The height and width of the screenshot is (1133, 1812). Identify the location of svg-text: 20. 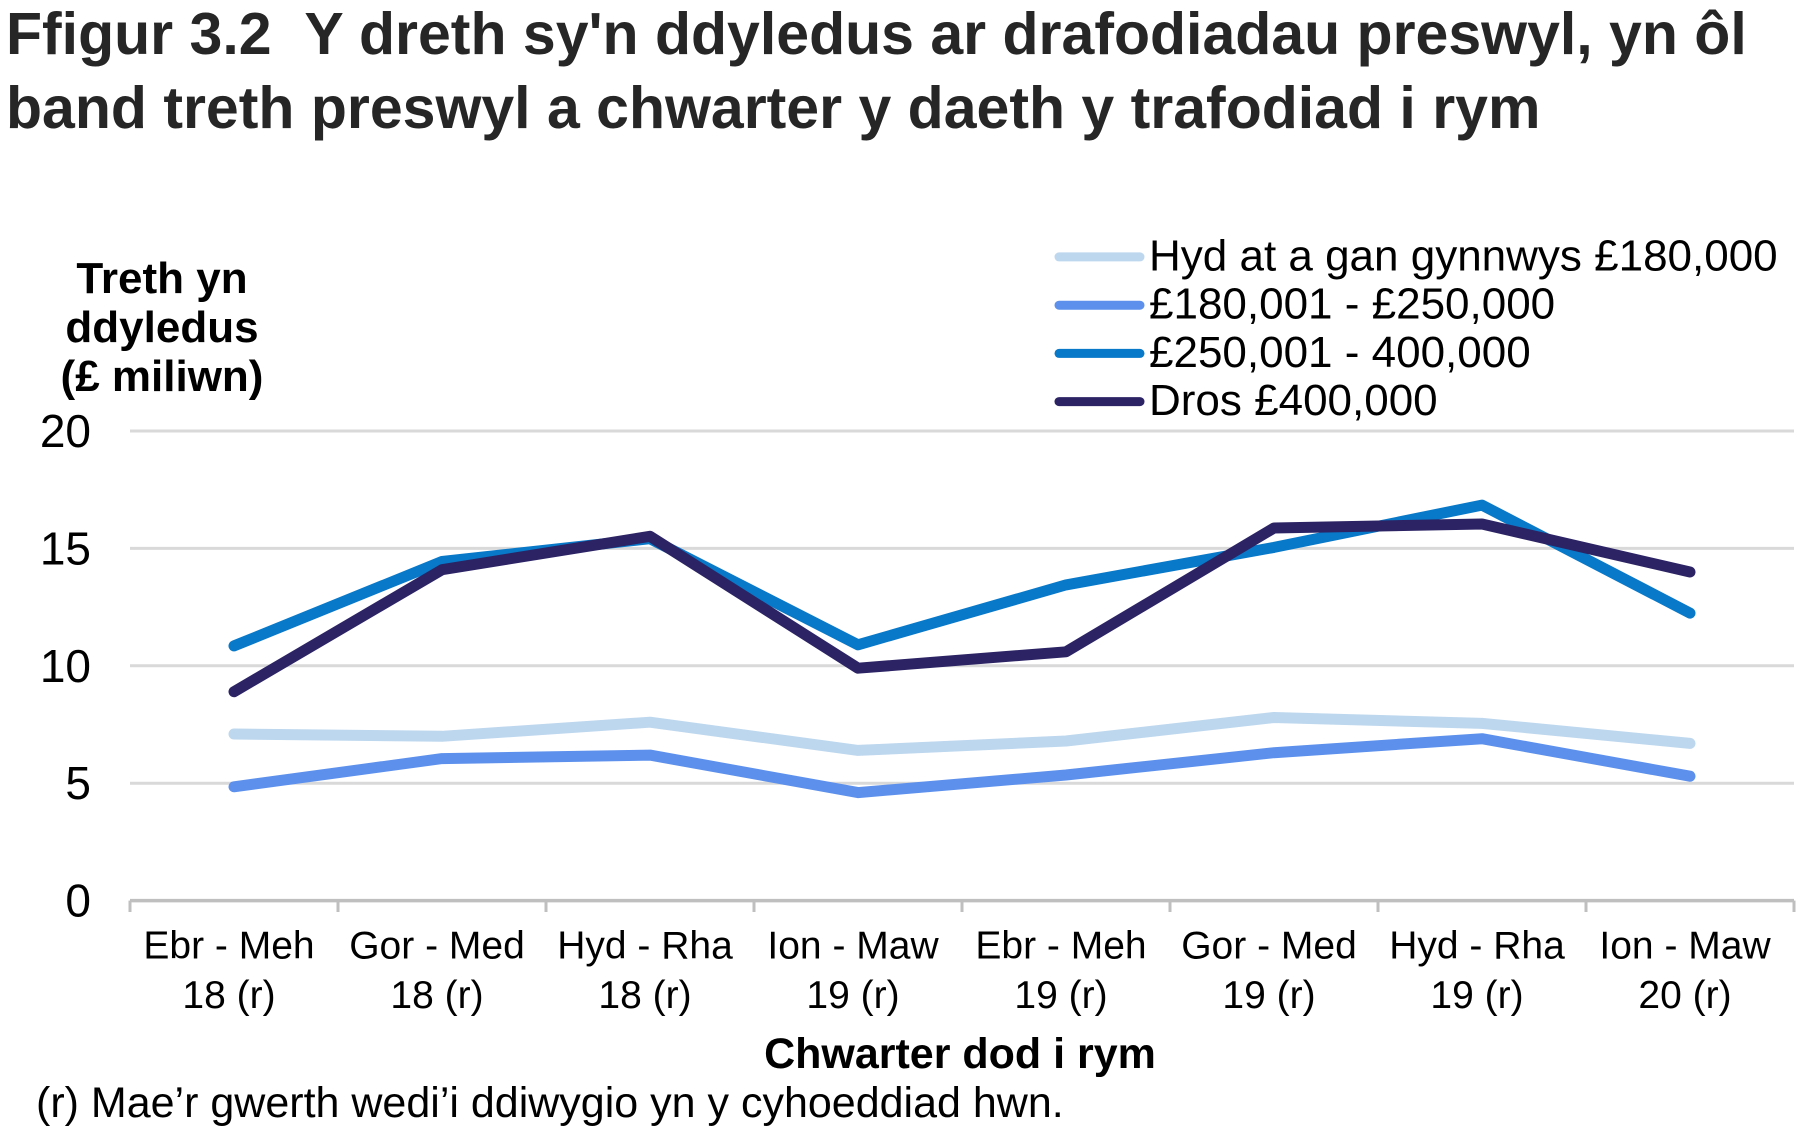
(65, 431).